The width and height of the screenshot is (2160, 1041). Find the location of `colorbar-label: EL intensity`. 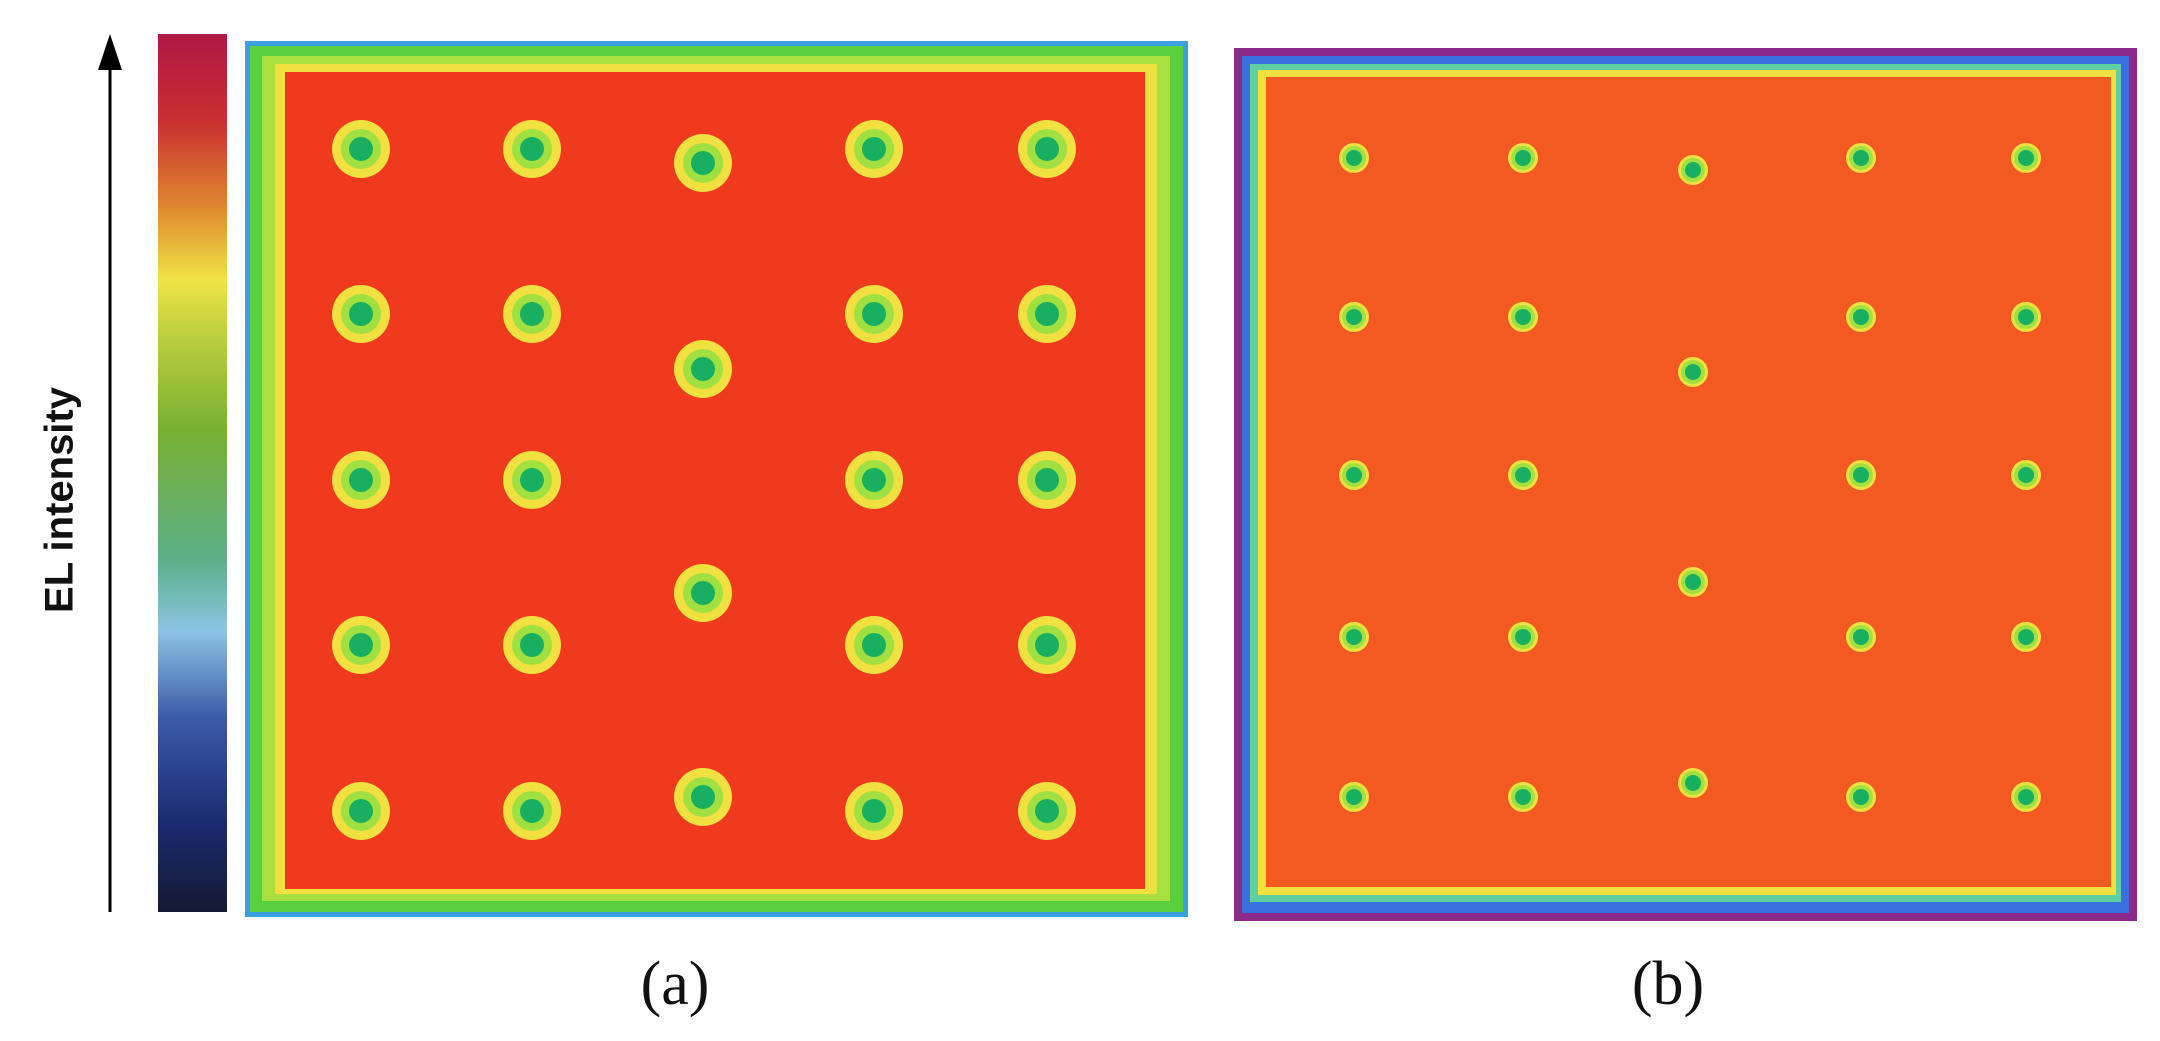

colorbar-label: EL intensity is located at coordinates (60, 499).